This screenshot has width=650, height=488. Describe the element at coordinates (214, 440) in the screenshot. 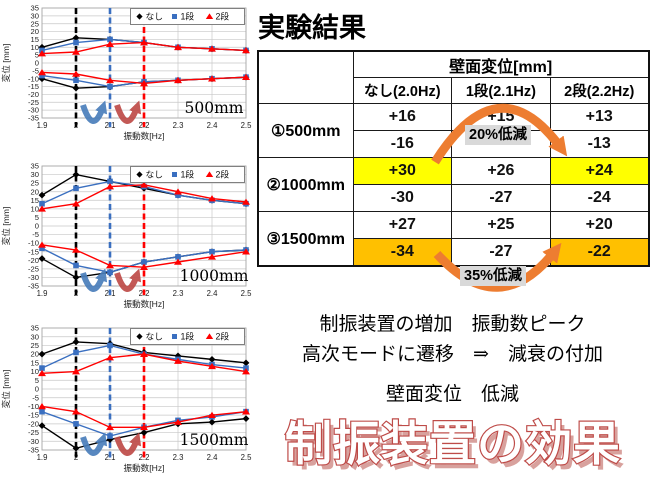

I see `chart-size-label: 1500mm` at that location.